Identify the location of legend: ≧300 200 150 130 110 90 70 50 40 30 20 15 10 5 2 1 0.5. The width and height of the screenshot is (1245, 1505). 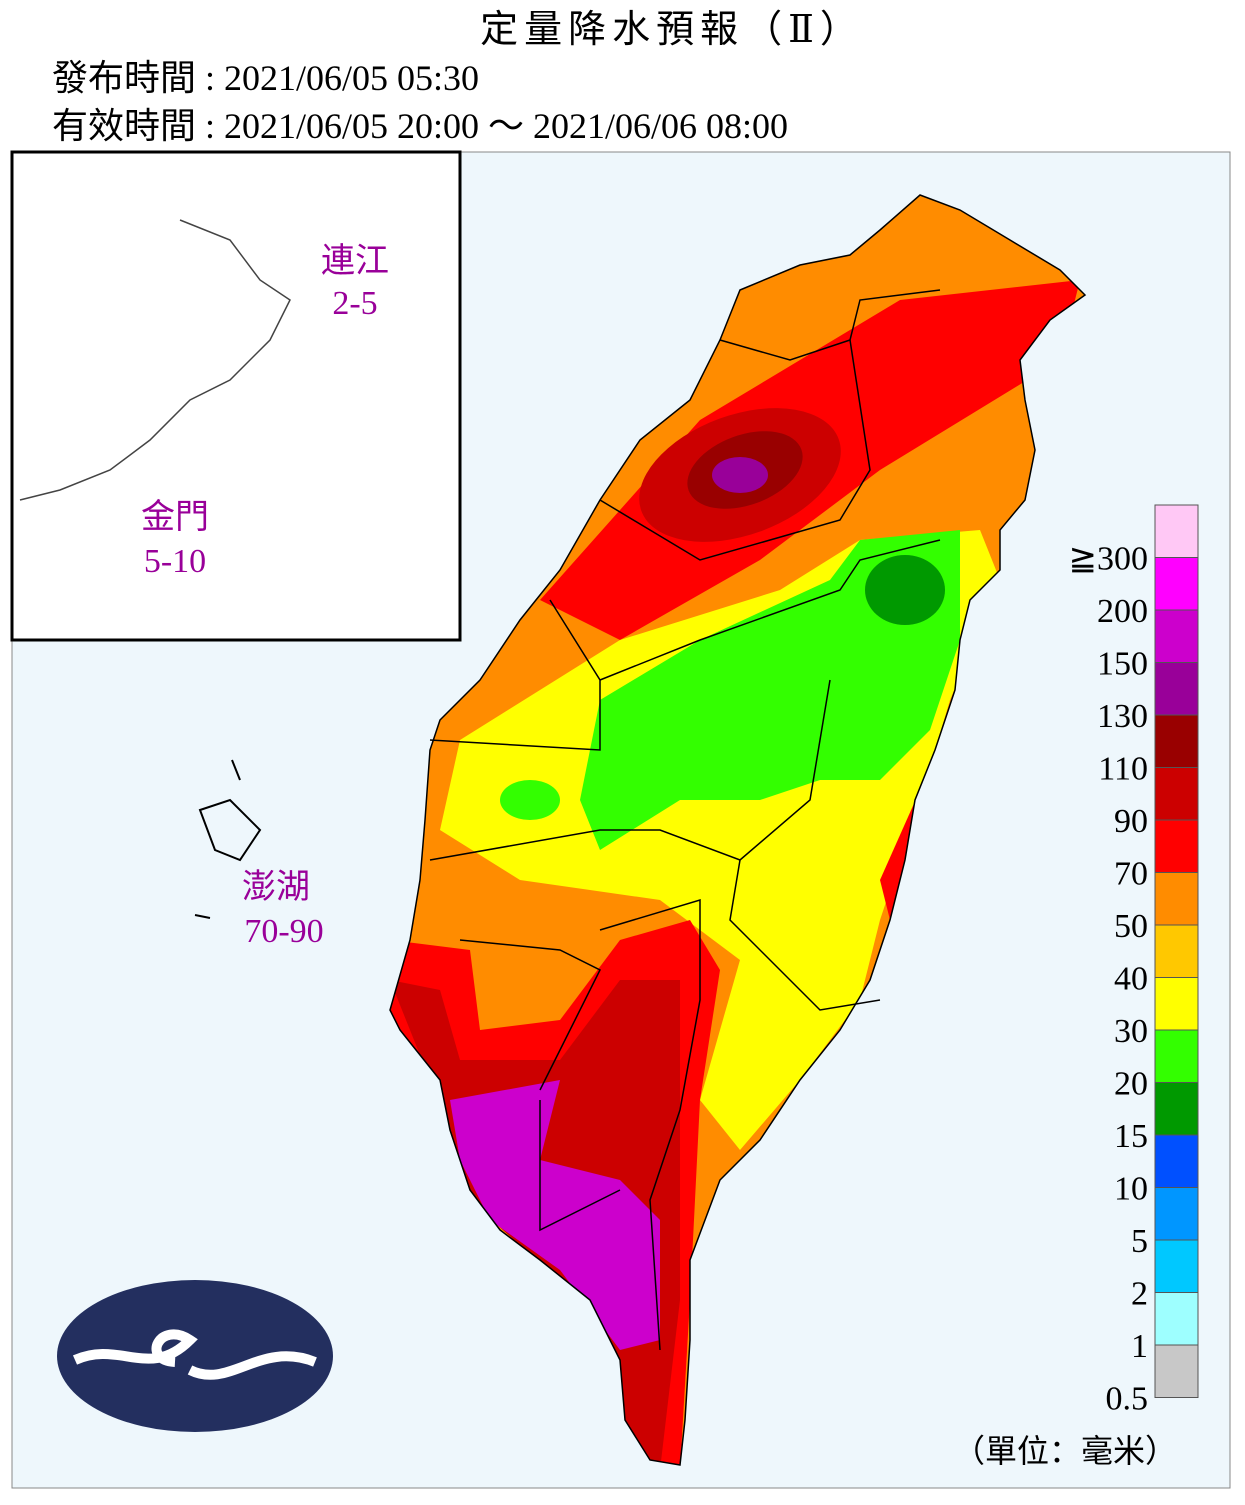
(1134, 961).